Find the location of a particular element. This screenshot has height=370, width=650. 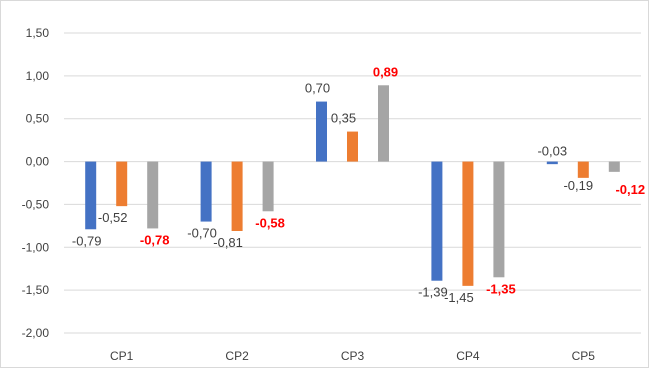

y-tick-label: -2,00 is located at coordinates (36, 333).